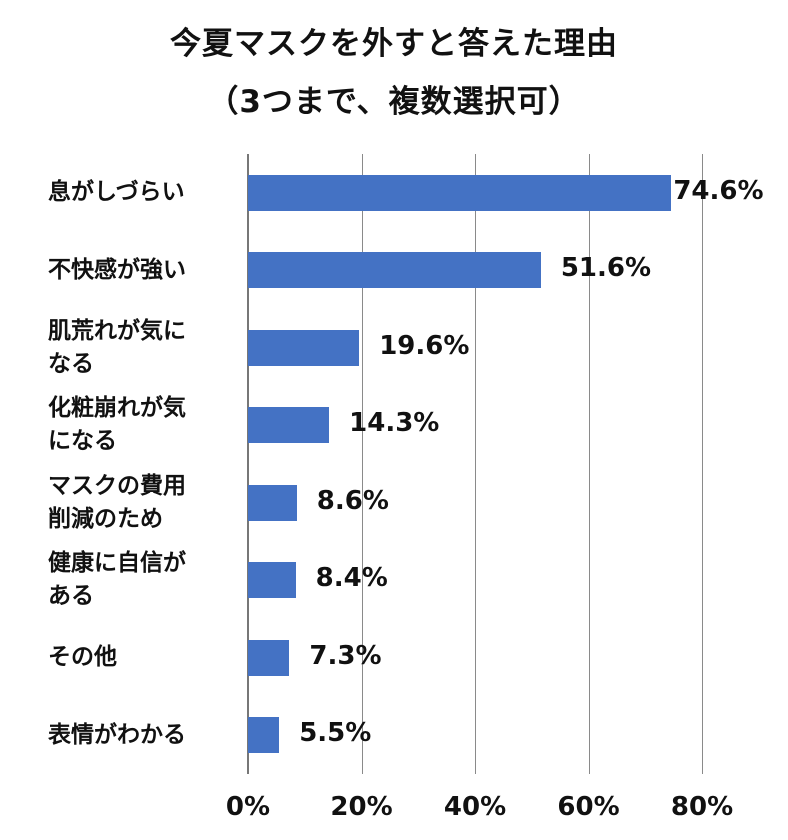 The image size is (788, 840). What do you see at coordinates (248, 807) in the screenshot?
I see `x-tick-label: 0%` at bounding box center [248, 807].